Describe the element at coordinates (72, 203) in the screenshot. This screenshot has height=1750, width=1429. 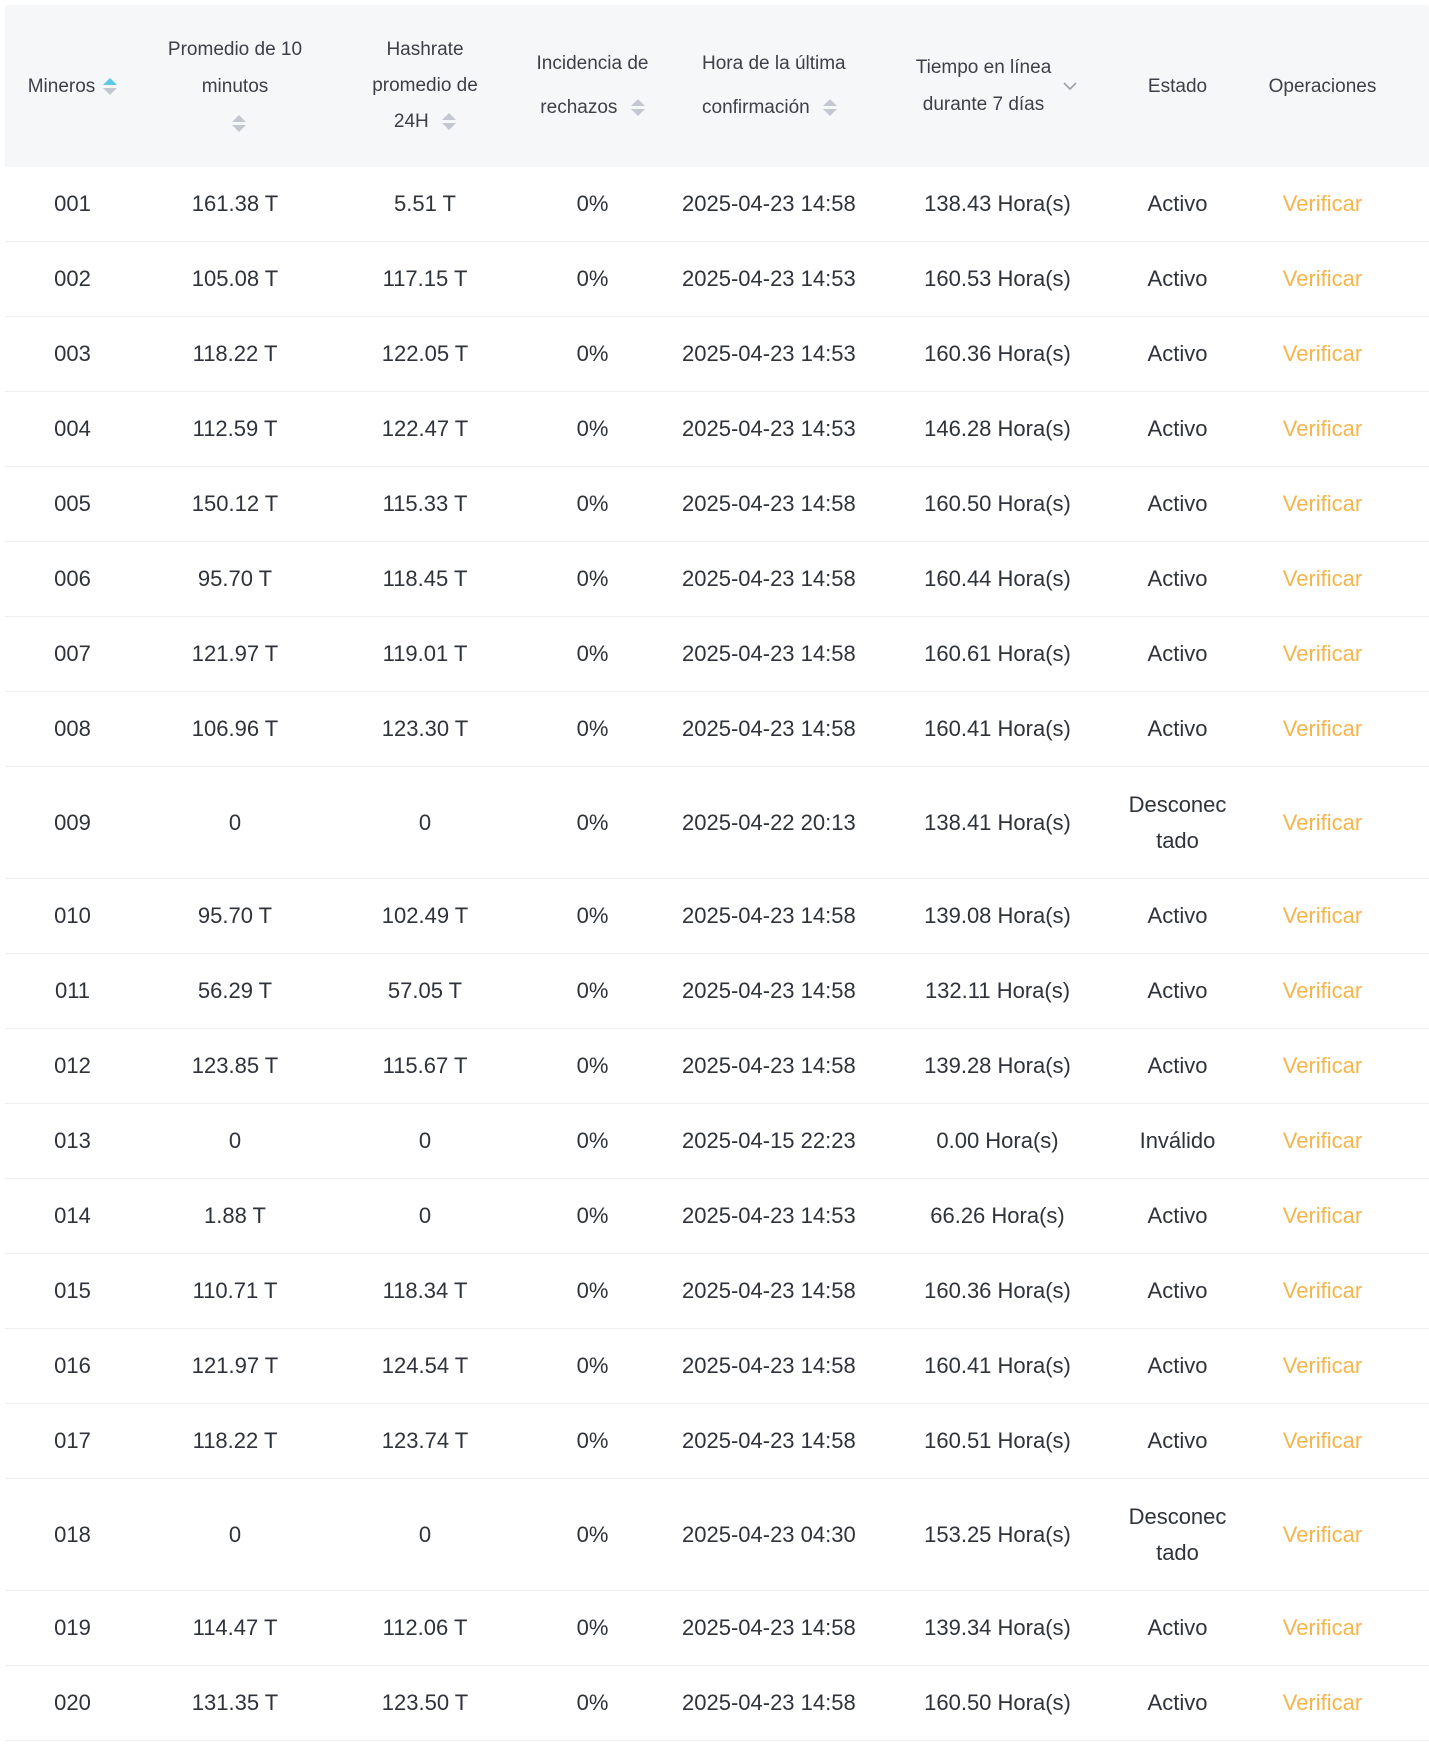
I see `miner-id: 001` at that location.